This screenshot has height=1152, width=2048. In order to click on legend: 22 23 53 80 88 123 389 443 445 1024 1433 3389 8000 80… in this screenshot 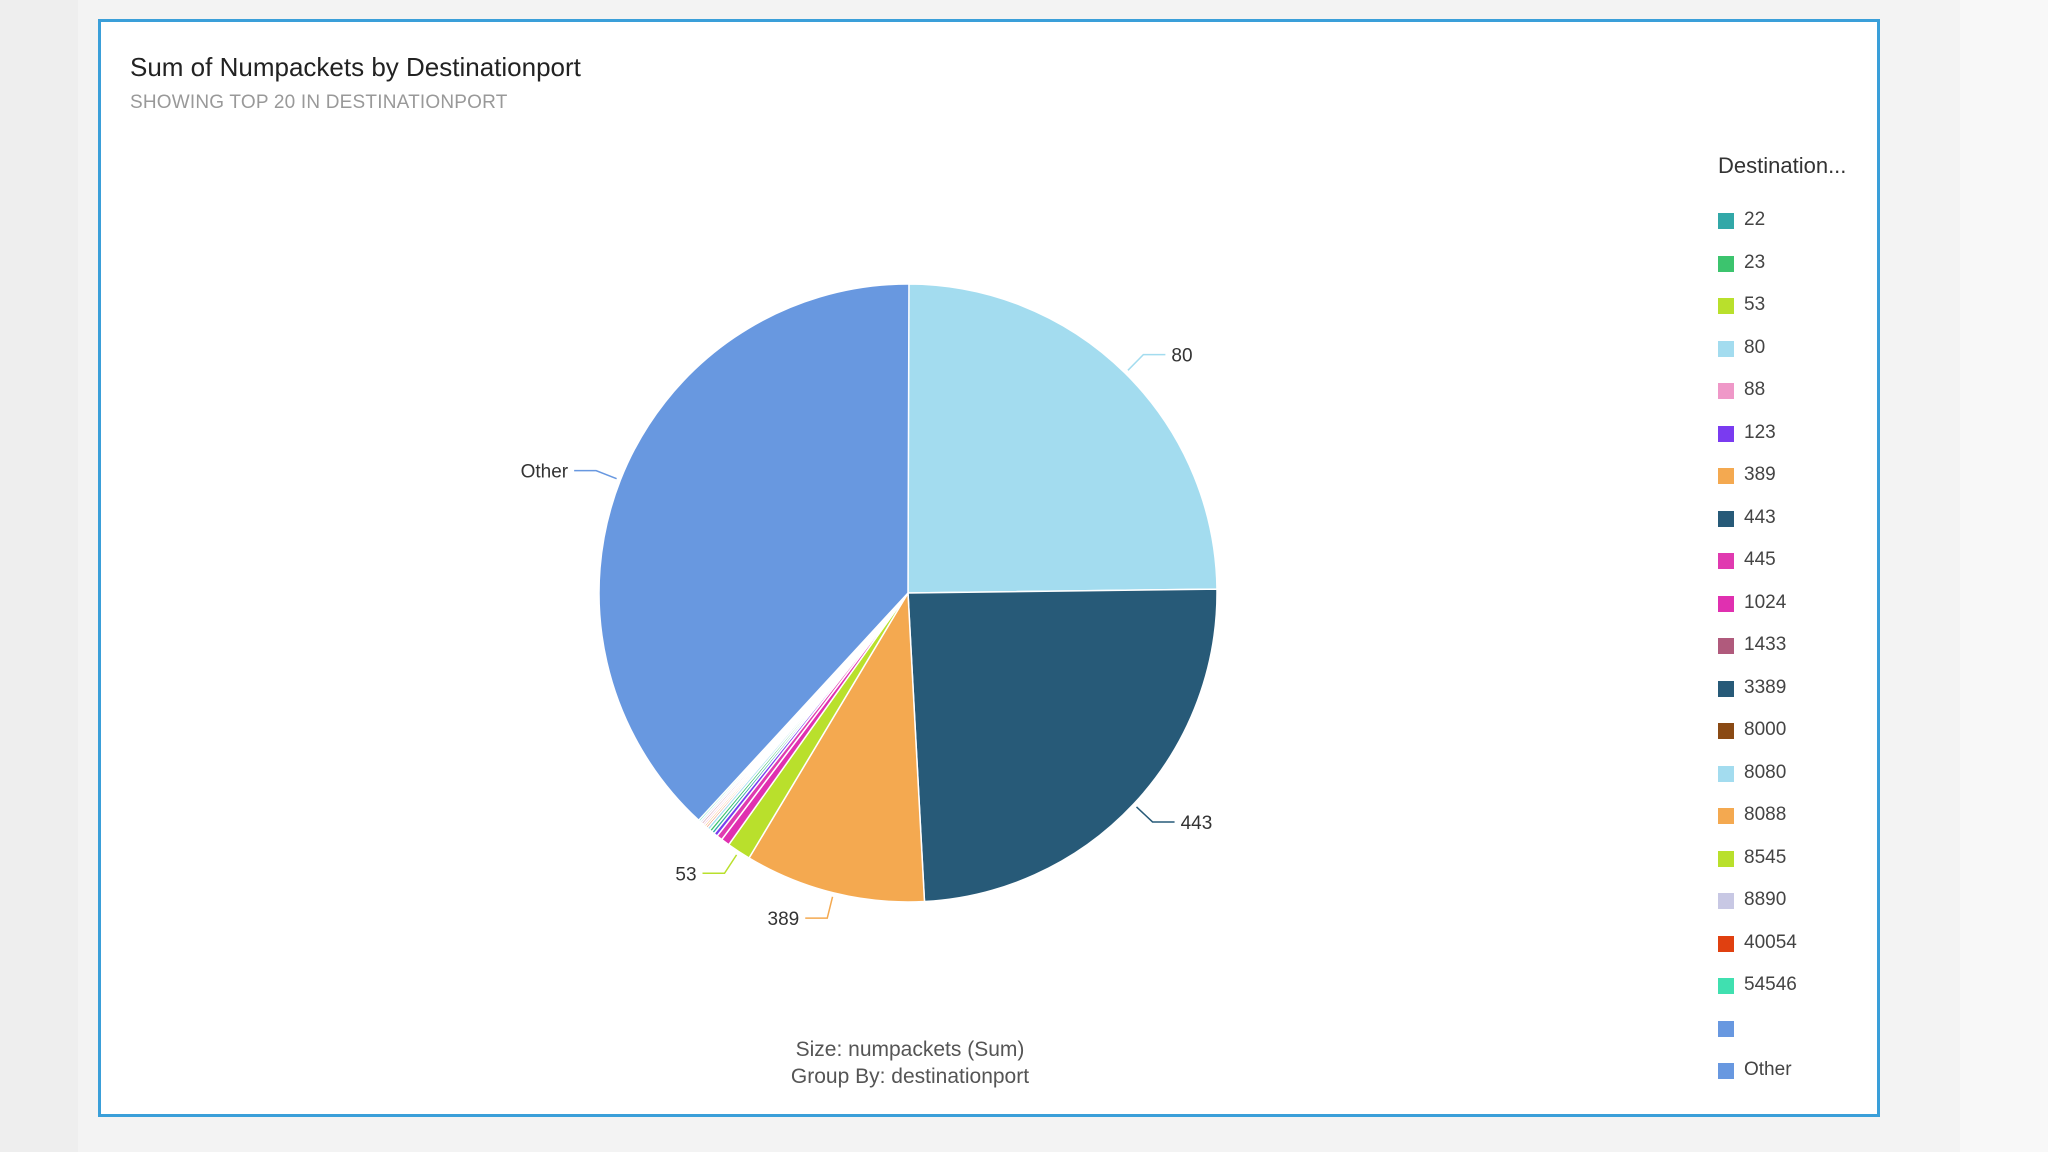, I will do `click(1788, 654)`.